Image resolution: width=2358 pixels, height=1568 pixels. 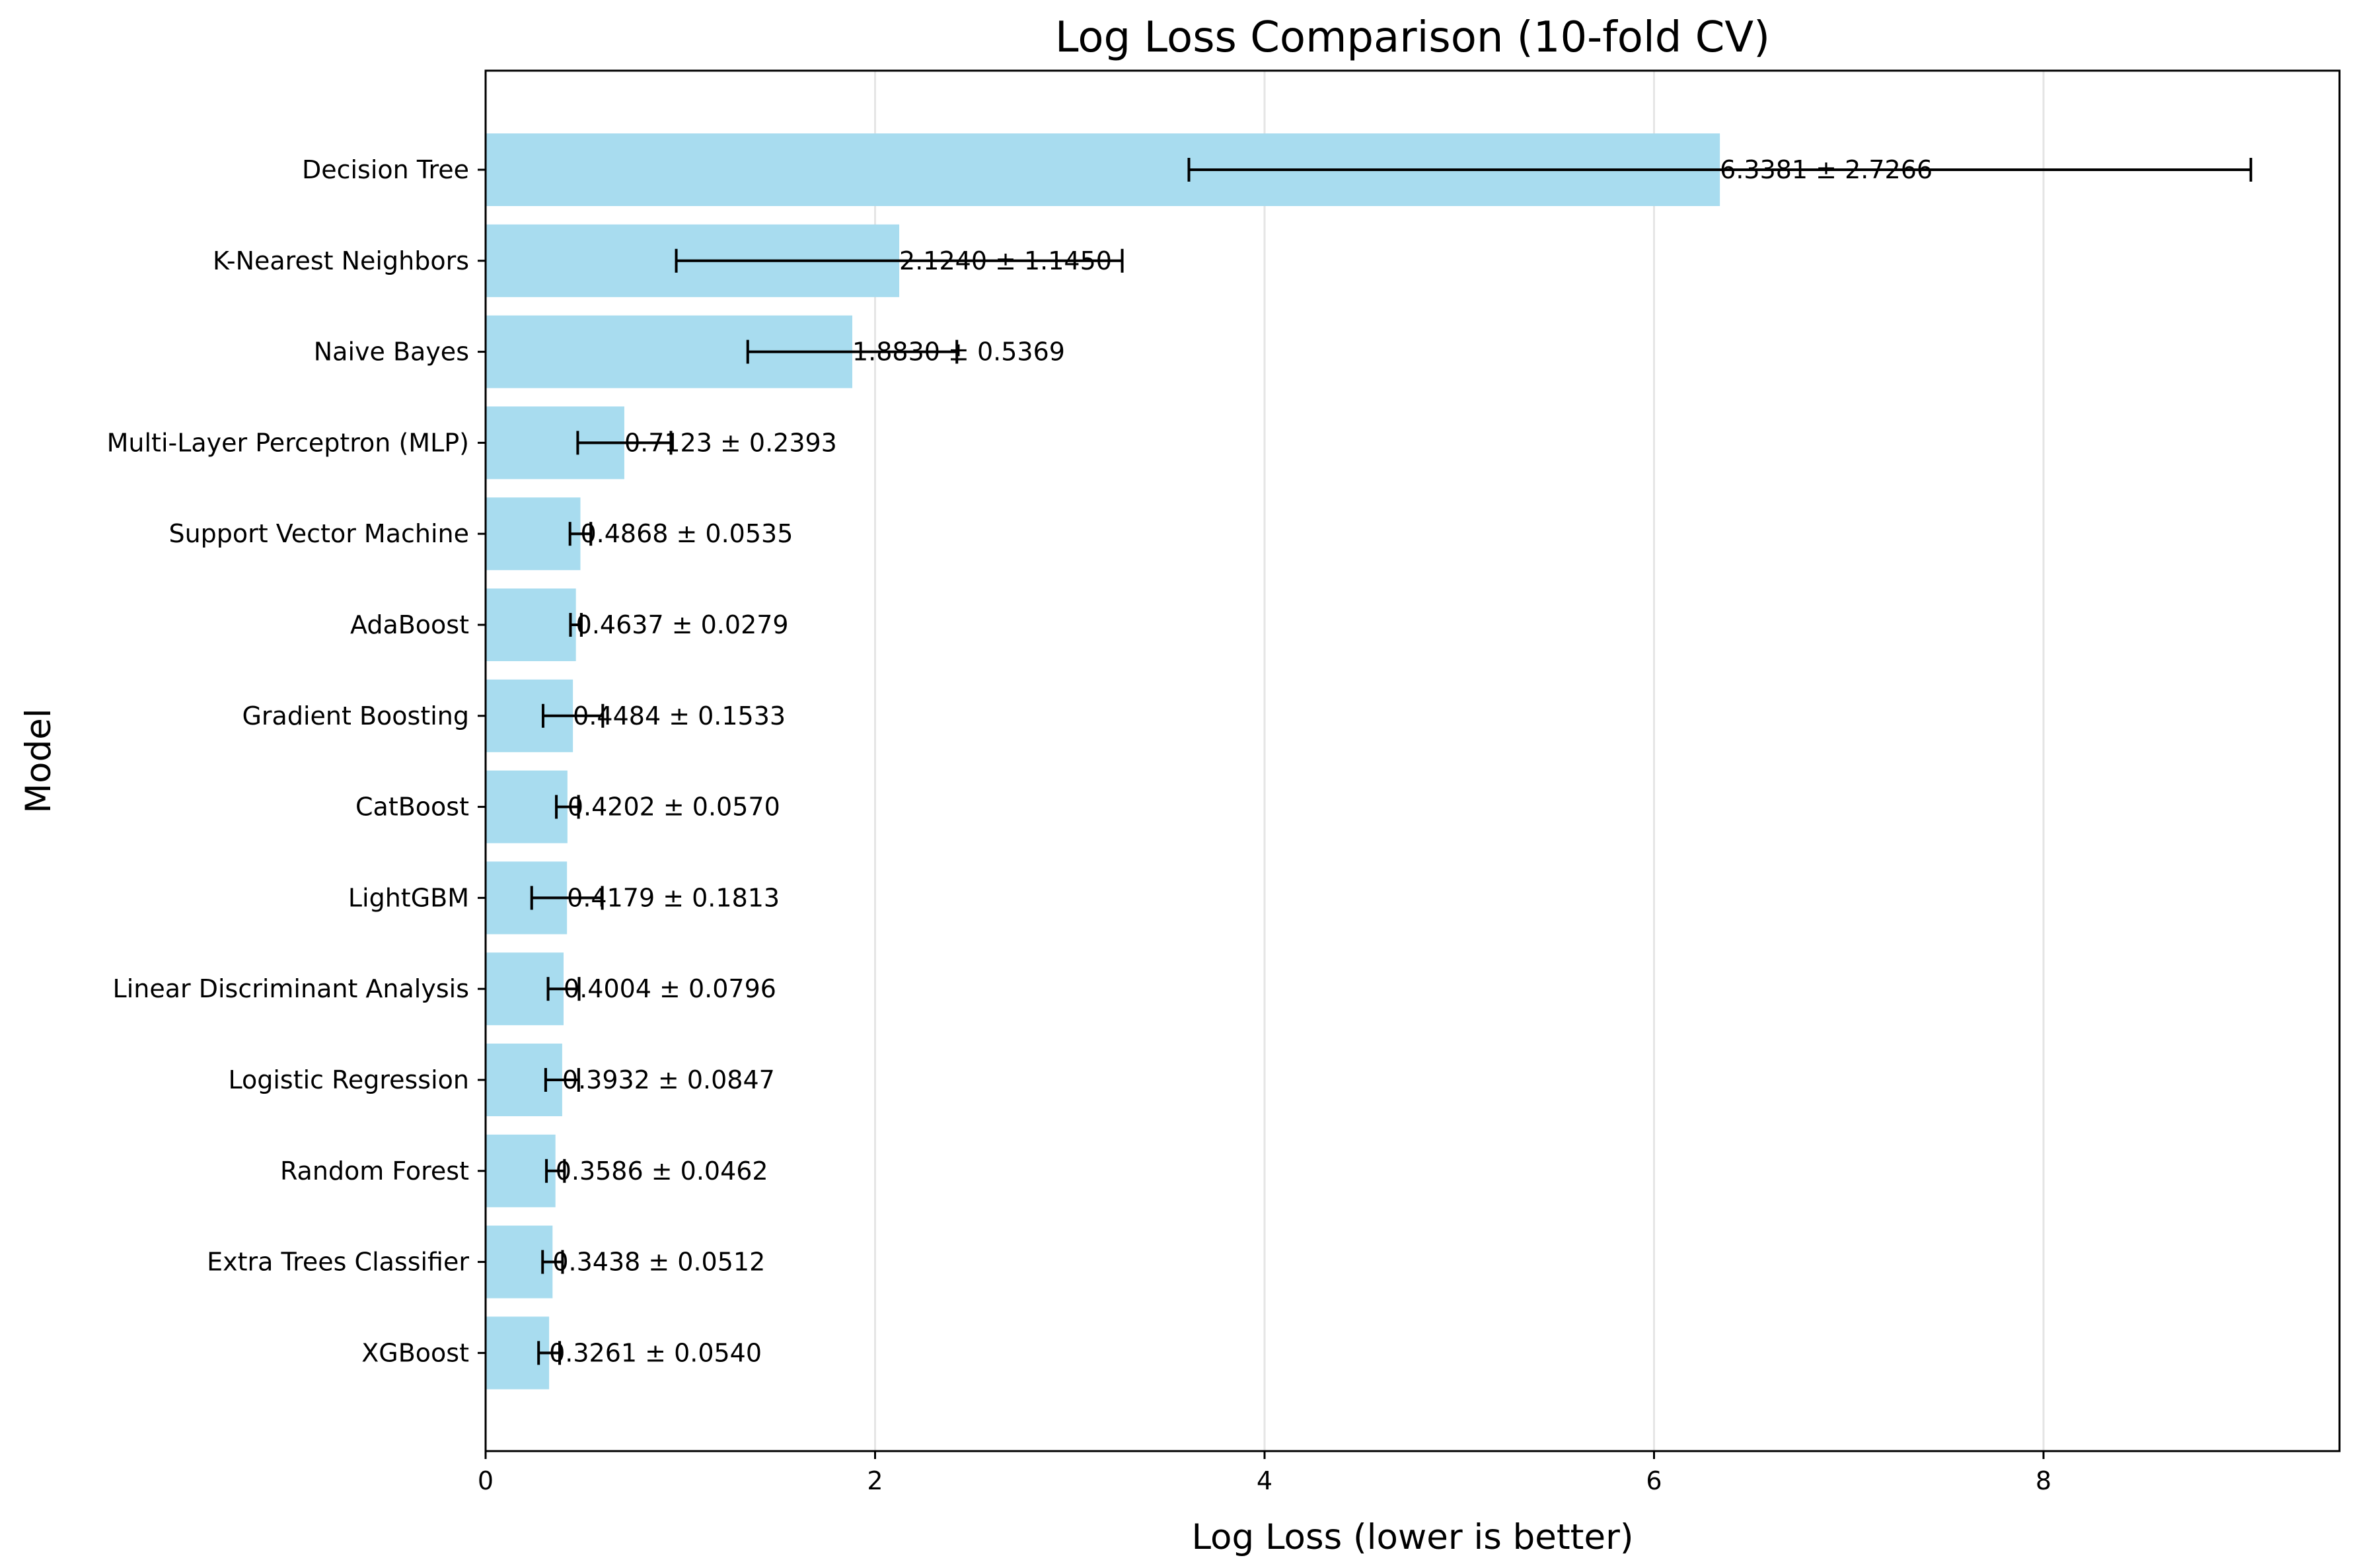 What do you see at coordinates (958, 352) in the screenshot?
I see `data-label: 1.8830 ± 0.5369` at bounding box center [958, 352].